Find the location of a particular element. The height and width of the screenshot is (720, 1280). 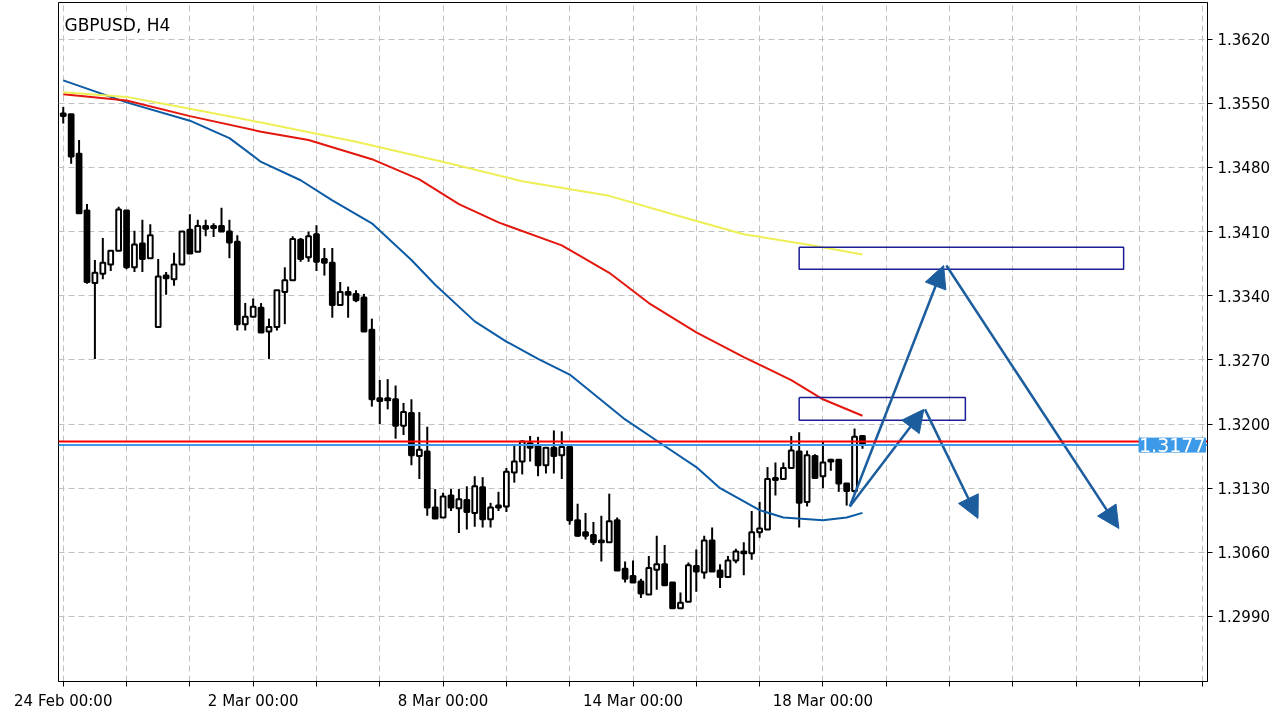

y-tick-label: 1.3480 is located at coordinates (1243, 168).